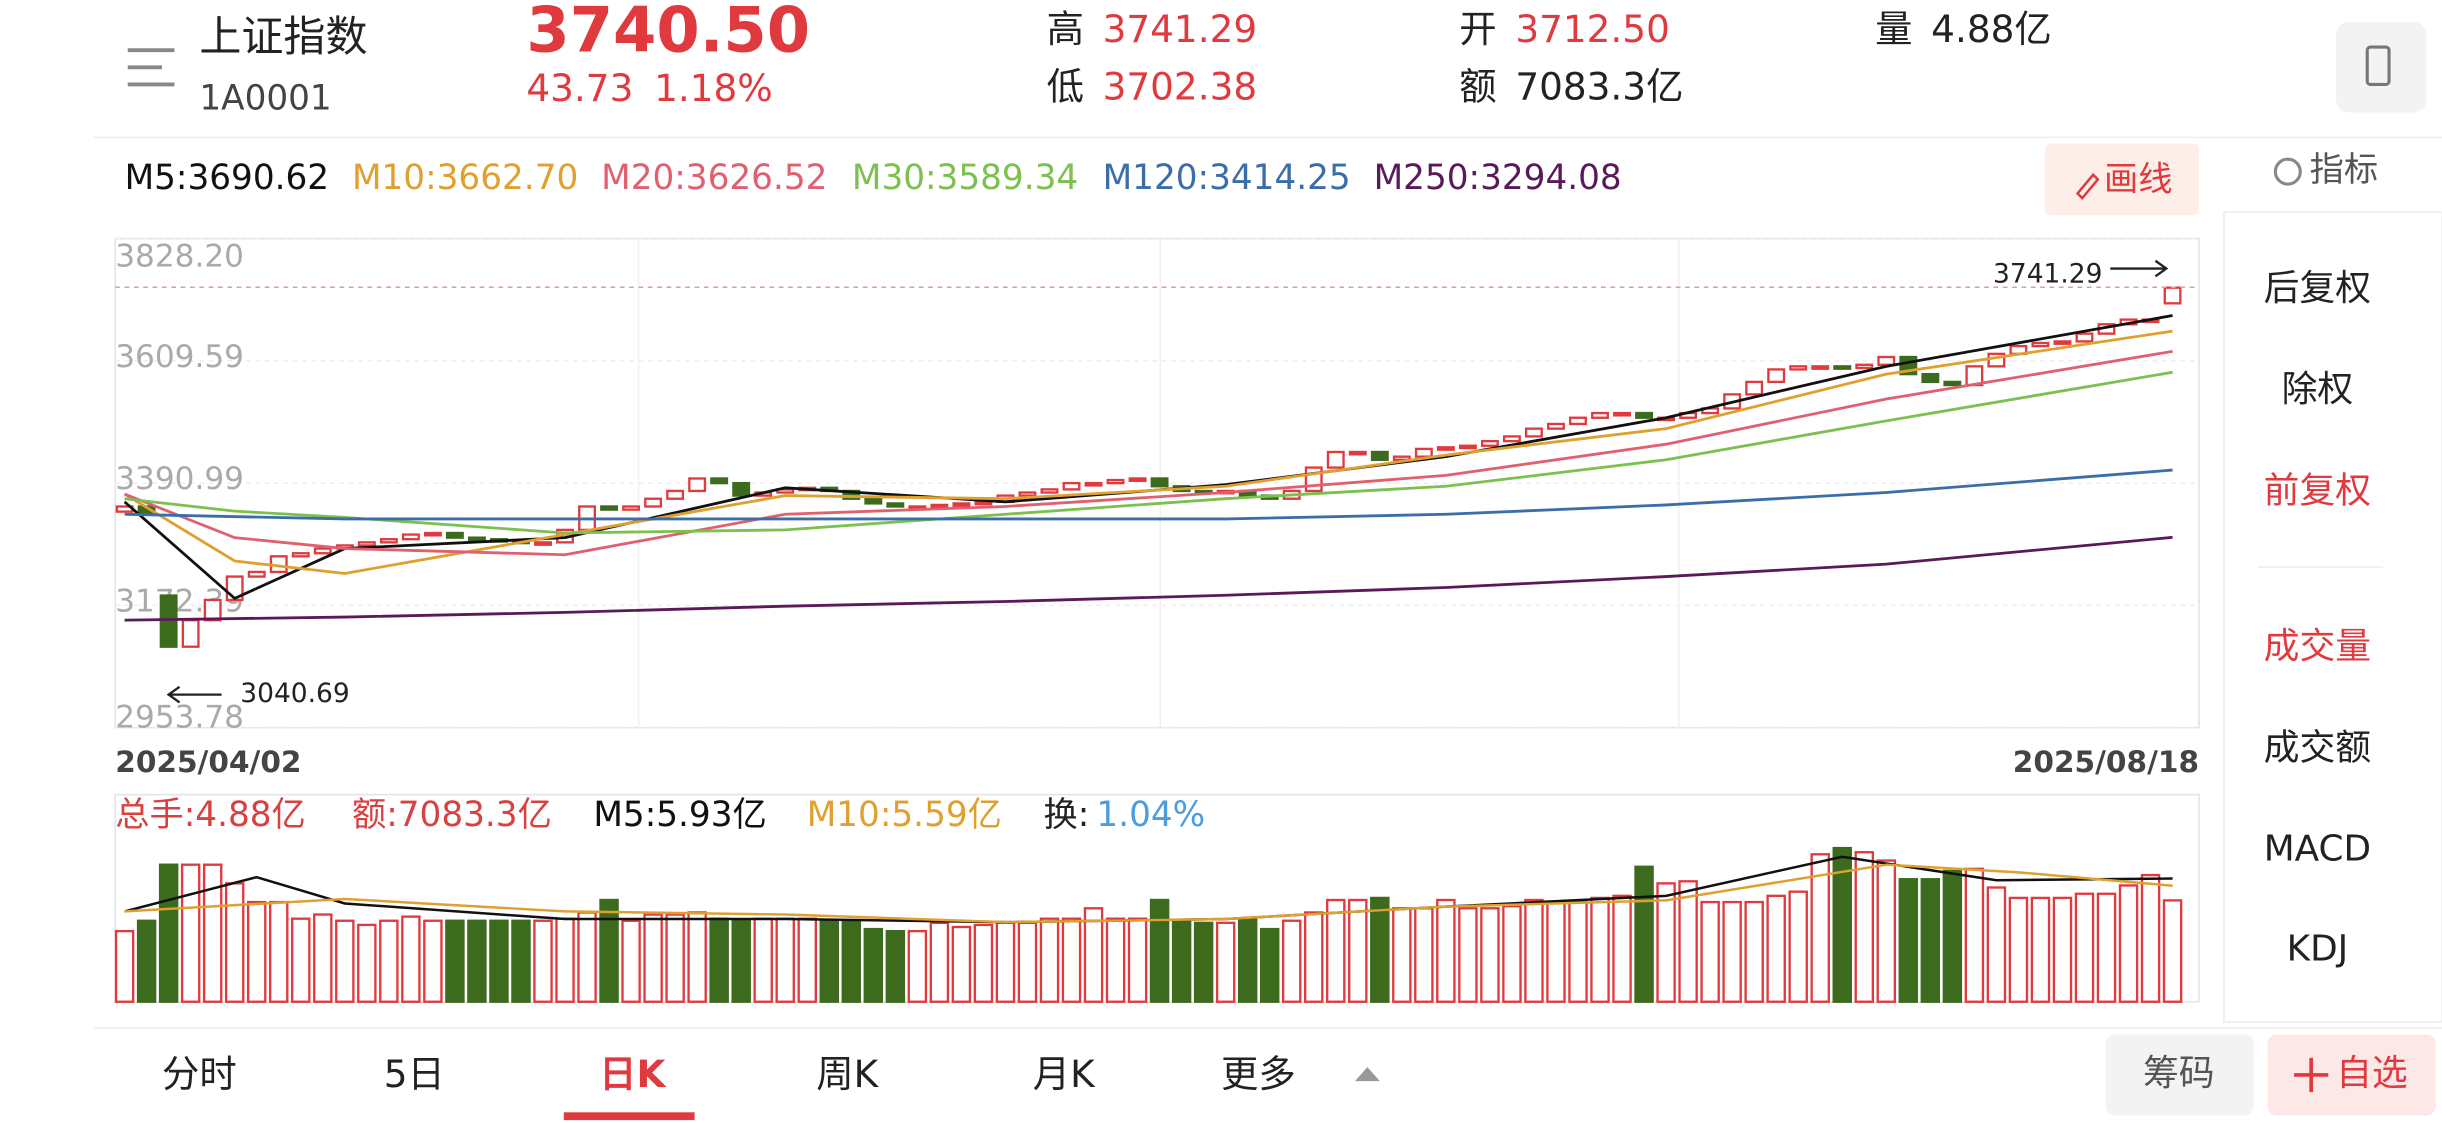  I want to click on y-tick-label: 3828.20, so click(179, 256).